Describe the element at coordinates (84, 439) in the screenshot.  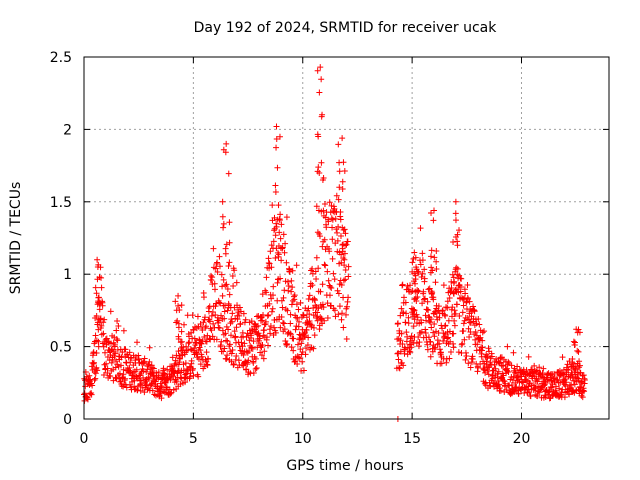
I see `x-tick-label: 0` at that location.